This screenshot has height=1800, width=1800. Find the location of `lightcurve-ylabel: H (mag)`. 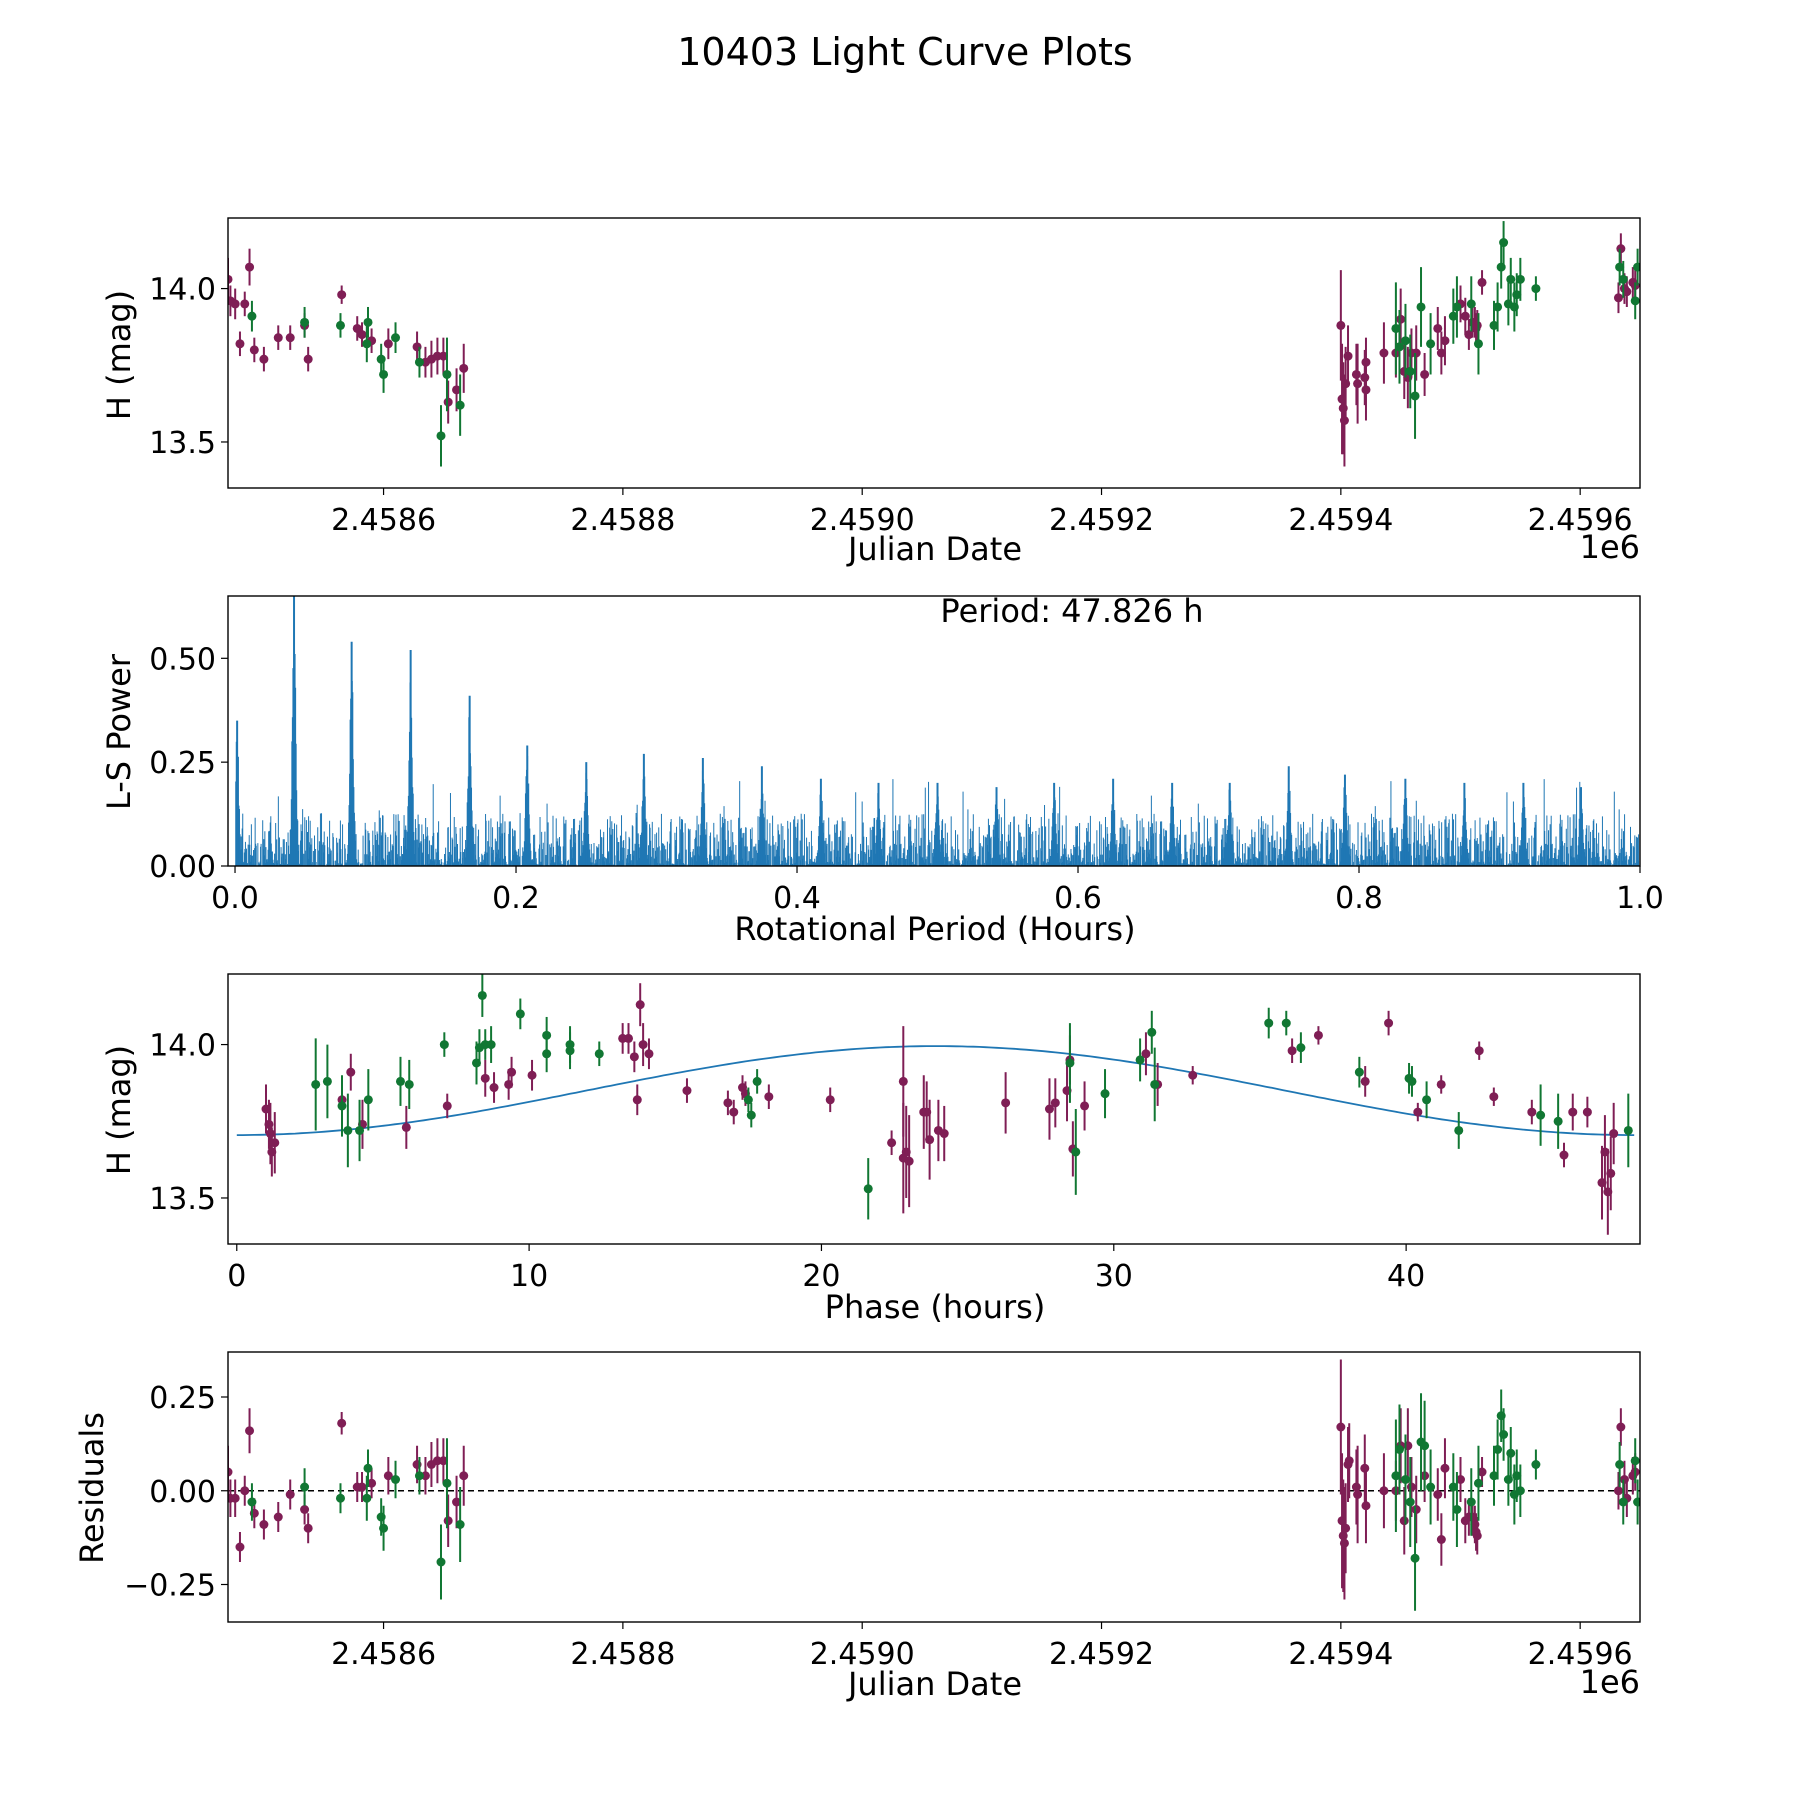

lightcurve-ylabel: H (mag) is located at coordinates (119, 355).